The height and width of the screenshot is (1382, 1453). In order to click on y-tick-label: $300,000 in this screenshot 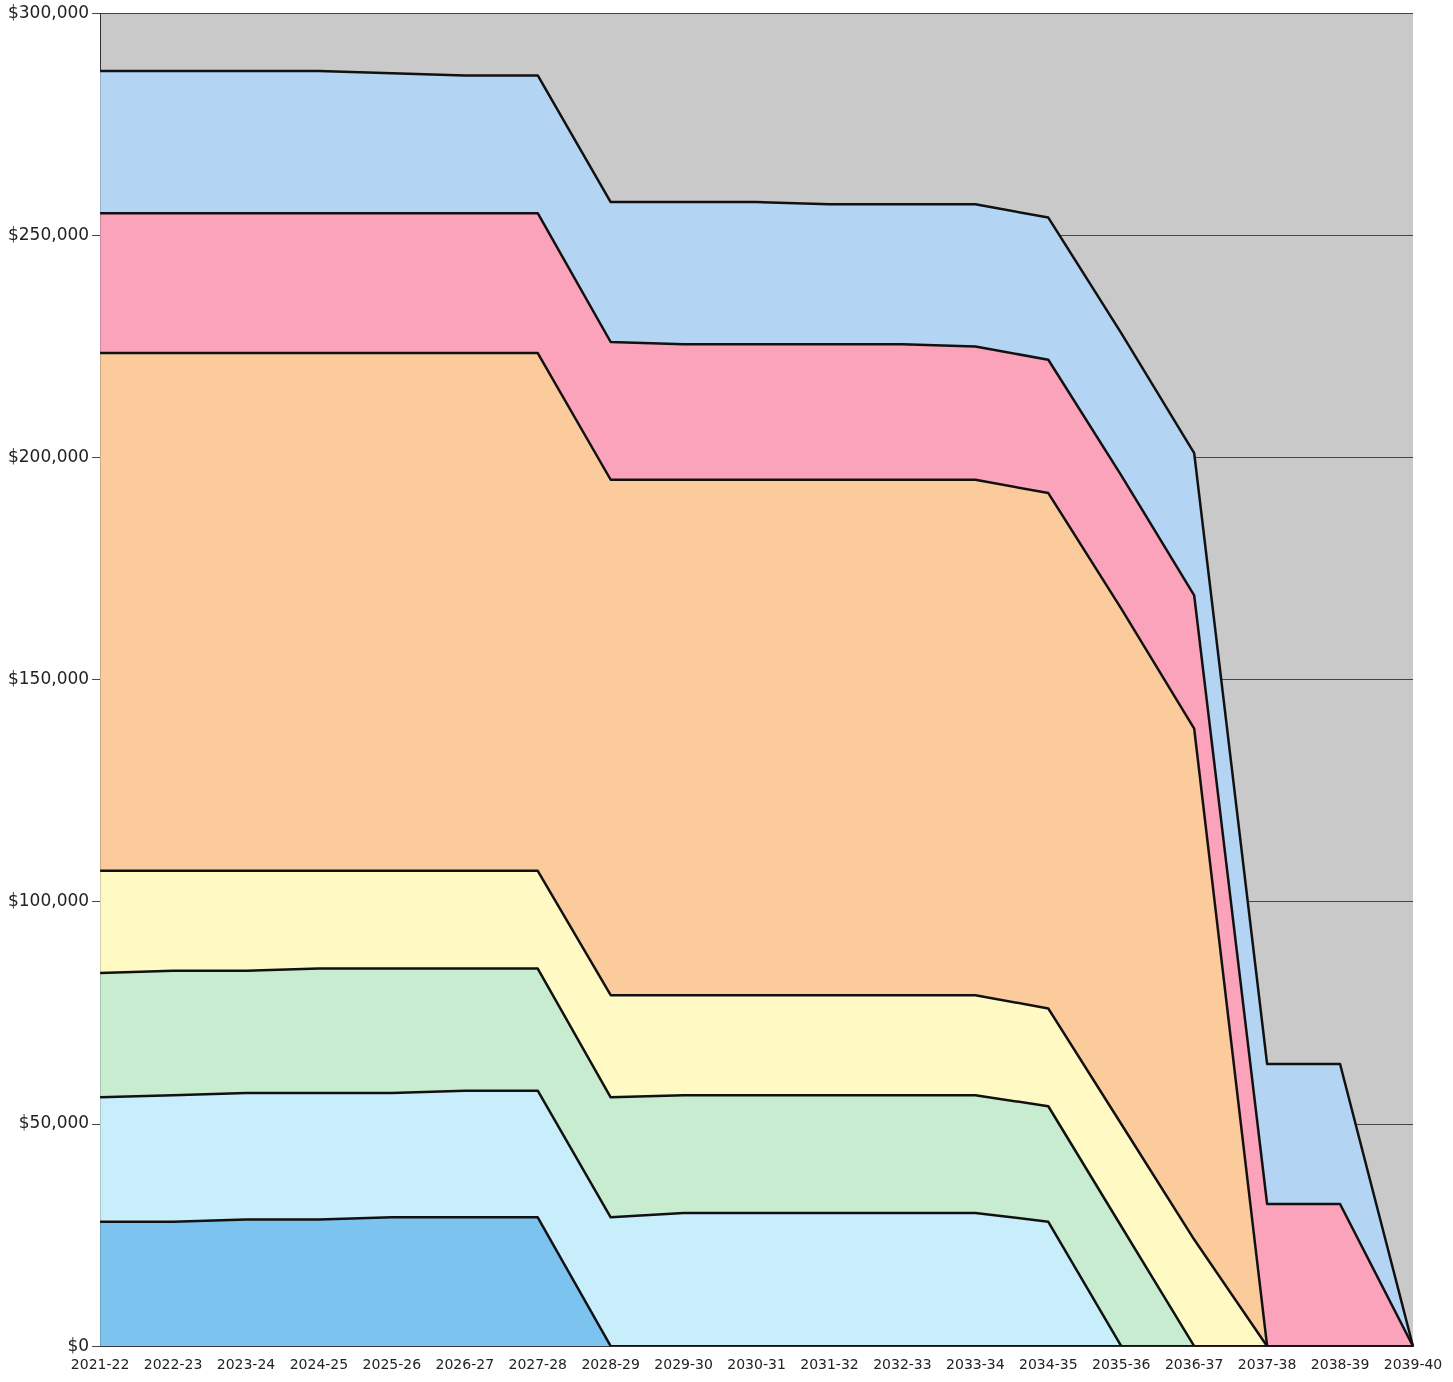, I will do `click(48, 11)`.